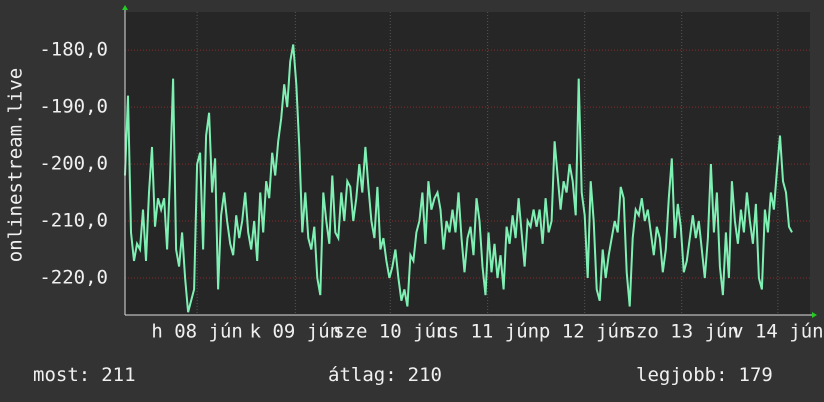 The height and width of the screenshot is (402, 824). What do you see at coordinates (682, 375) in the screenshot?
I see `stat-label: legjobb:` at bounding box center [682, 375].